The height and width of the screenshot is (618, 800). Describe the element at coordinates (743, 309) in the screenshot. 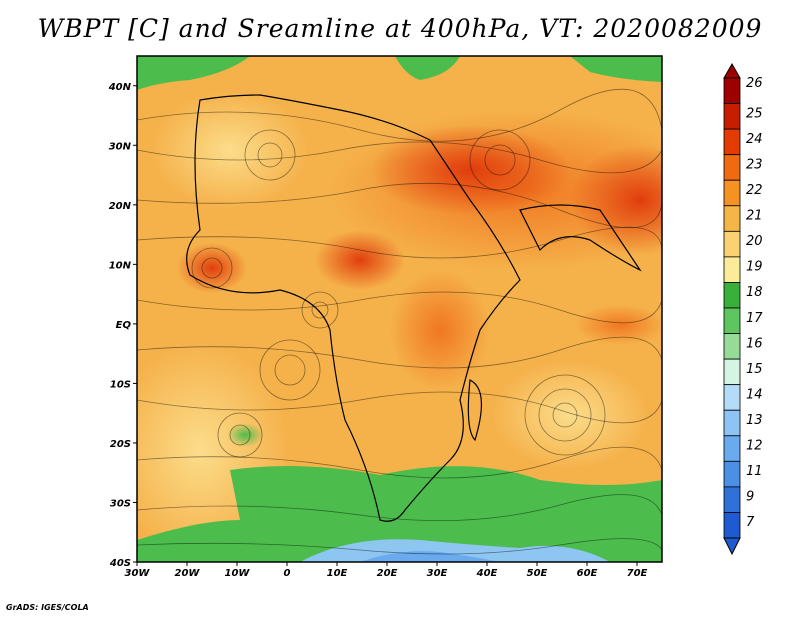

I see `colorbar: 26 25 24 23 22 21 20 19 18 17 16 15 14 13 12 11 9 7` at that location.